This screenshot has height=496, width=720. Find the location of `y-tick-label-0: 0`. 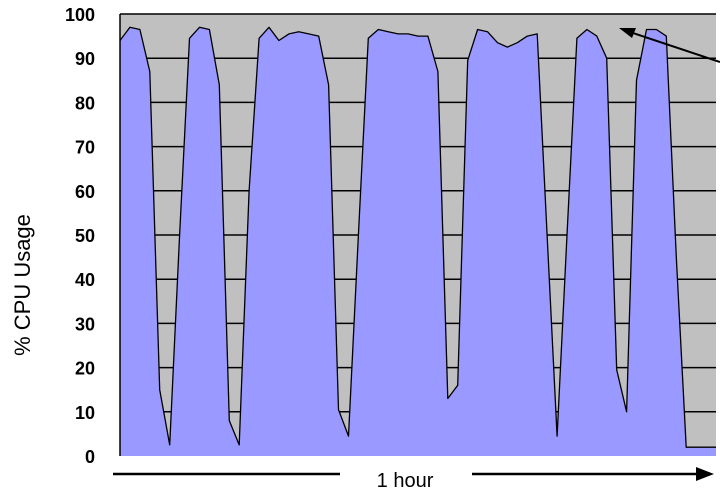

y-tick-label-0: 0 is located at coordinates (90, 457).